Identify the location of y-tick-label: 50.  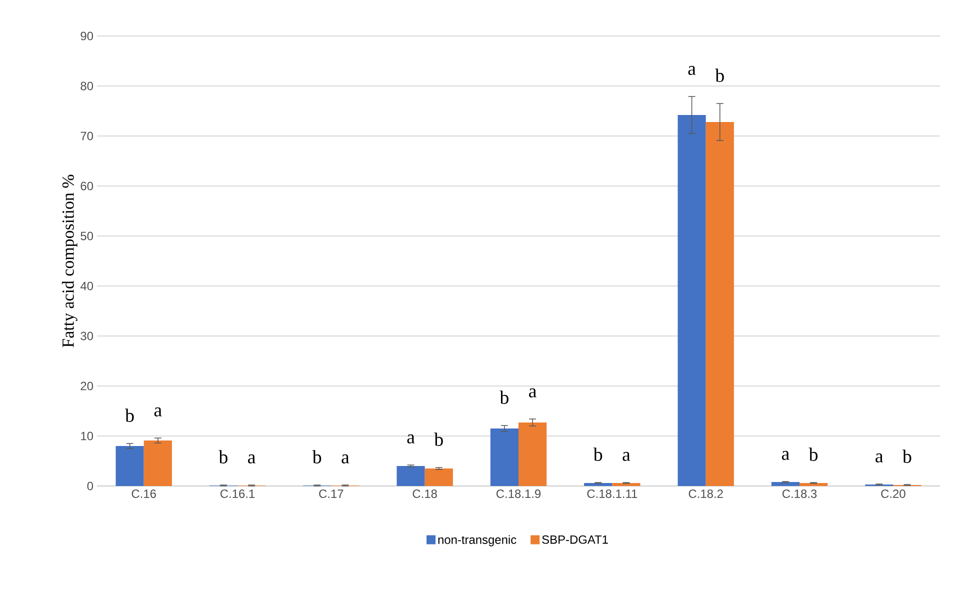
(87, 236).